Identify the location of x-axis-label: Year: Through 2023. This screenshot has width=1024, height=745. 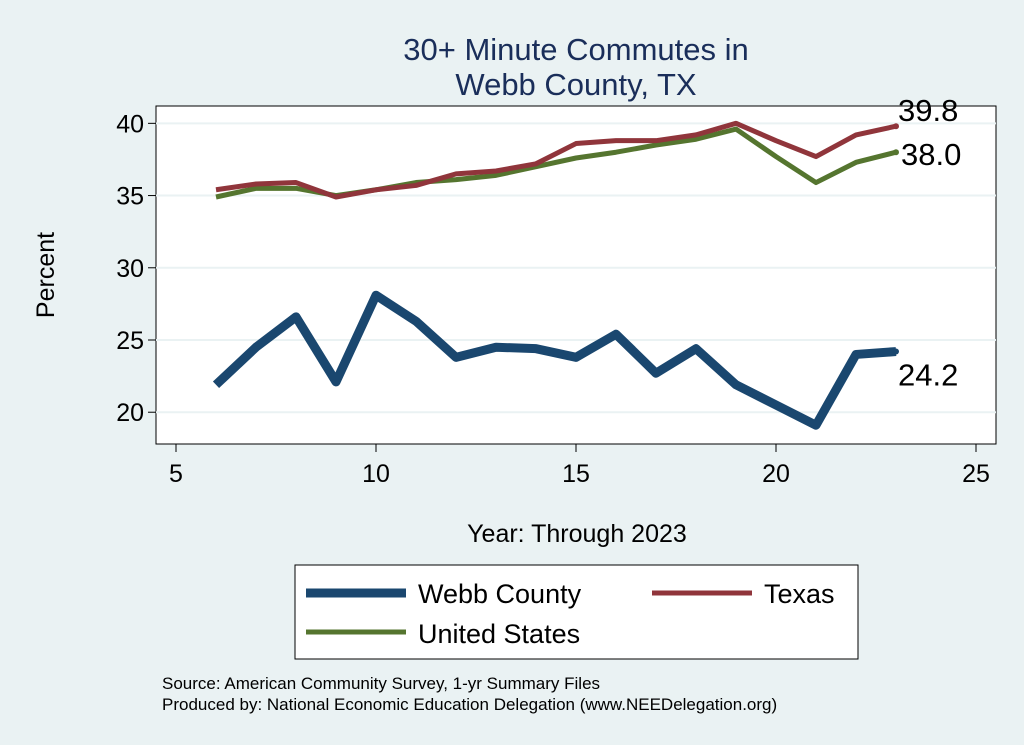
(577, 534).